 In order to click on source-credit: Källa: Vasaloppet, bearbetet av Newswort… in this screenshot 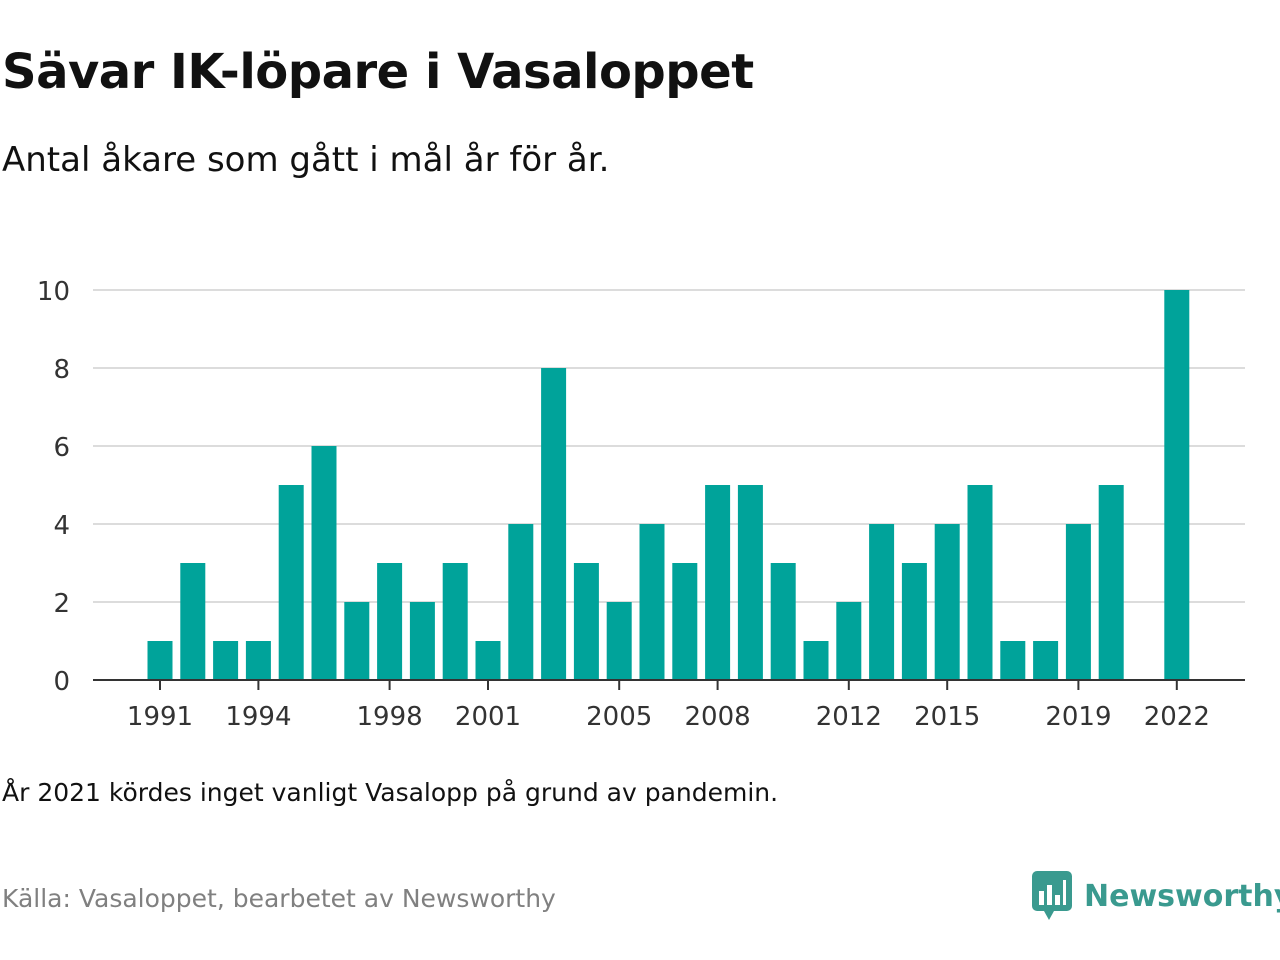, I will do `click(279, 898)`.